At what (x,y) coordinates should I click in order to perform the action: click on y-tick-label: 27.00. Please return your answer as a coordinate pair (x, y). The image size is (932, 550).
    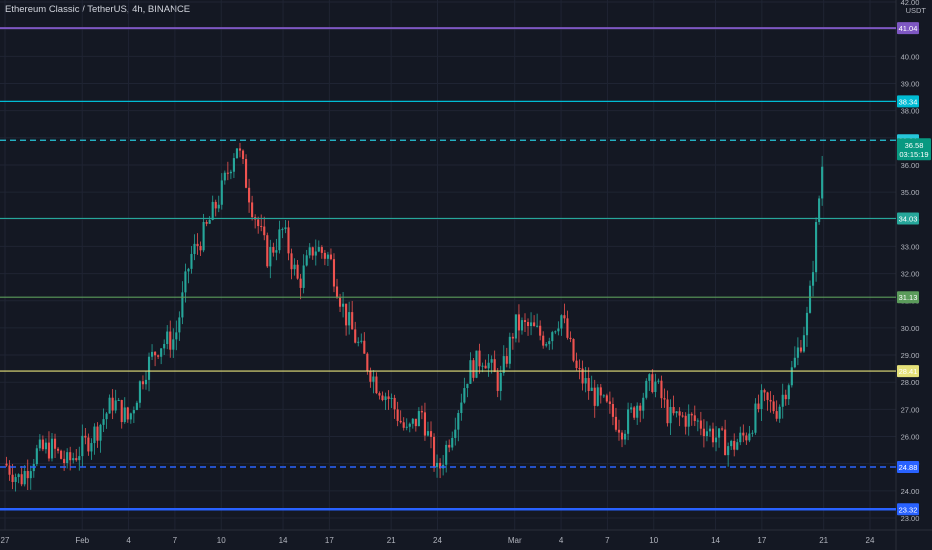
    Looking at the image, I should click on (910, 409).